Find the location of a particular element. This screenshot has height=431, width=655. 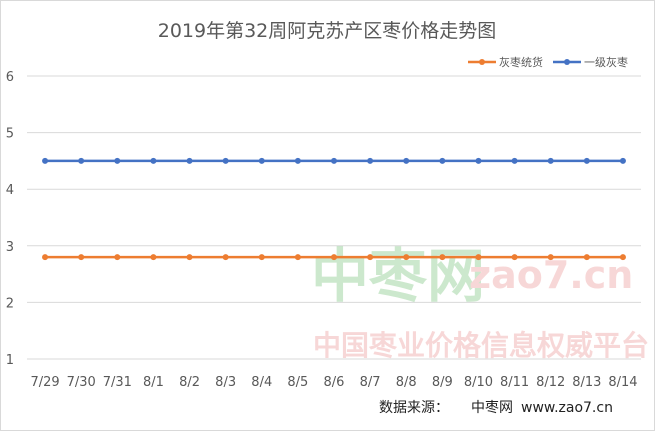

y-tick-label: 2 is located at coordinates (10, 303).